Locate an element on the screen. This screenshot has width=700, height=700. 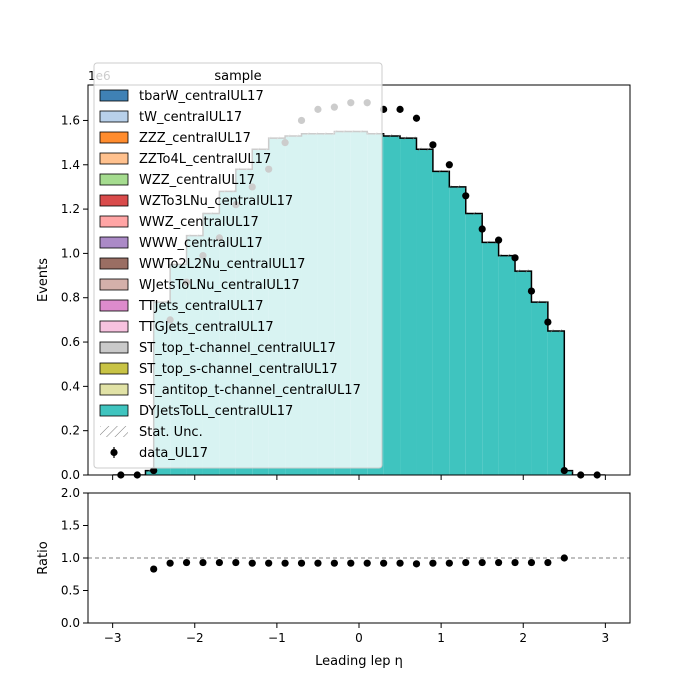
legend-label: tbarW_centralUL17 is located at coordinates (201, 96).